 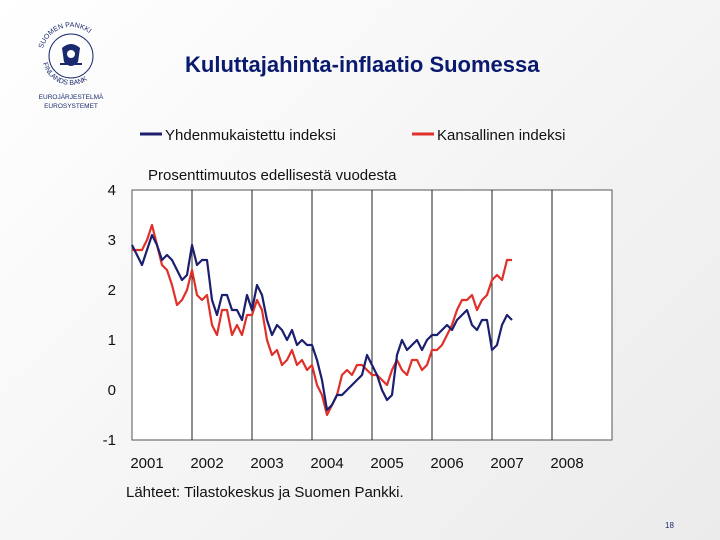 What do you see at coordinates (386, 463) in the screenshot?
I see `x-tick-label: 2005` at bounding box center [386, 463].